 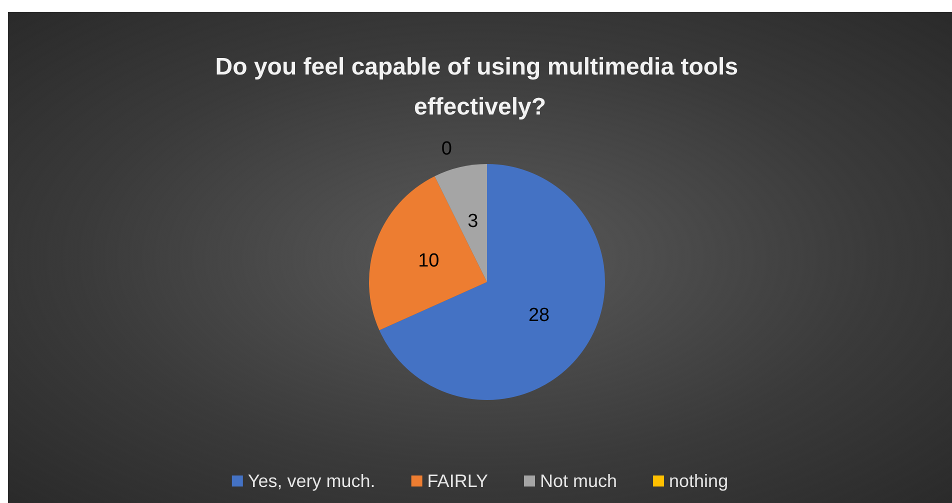 I want to click on legend-label: Not much, so click(x=579, y=481).